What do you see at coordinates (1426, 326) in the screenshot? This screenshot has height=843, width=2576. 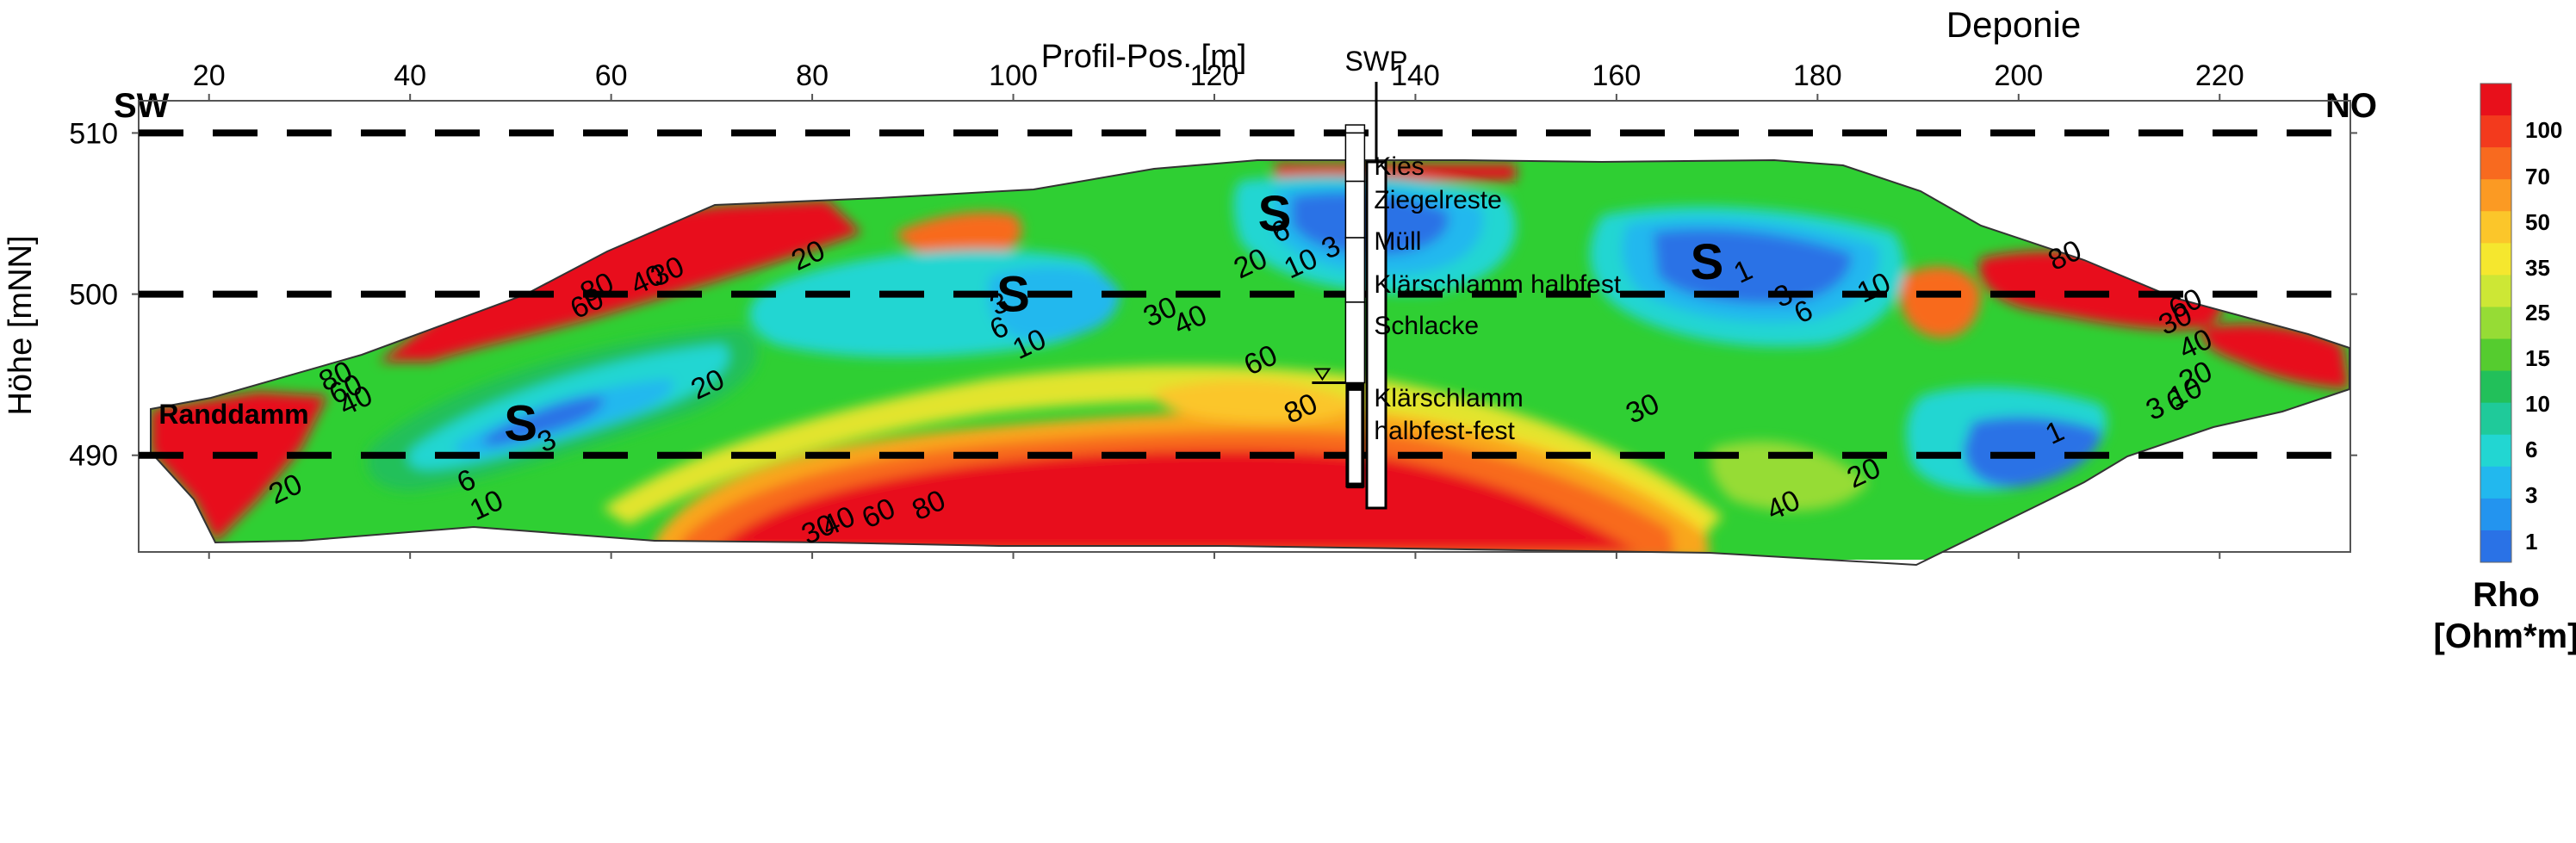 I see `borehole-layer-label: Schlacke` at bounding box center [1426, 326].